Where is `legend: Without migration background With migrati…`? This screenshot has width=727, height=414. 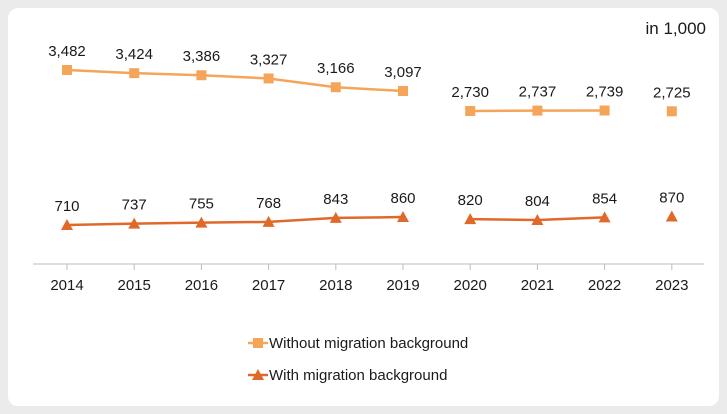 legend: Without migration background With migrati… is located at coordinates (358, 359).